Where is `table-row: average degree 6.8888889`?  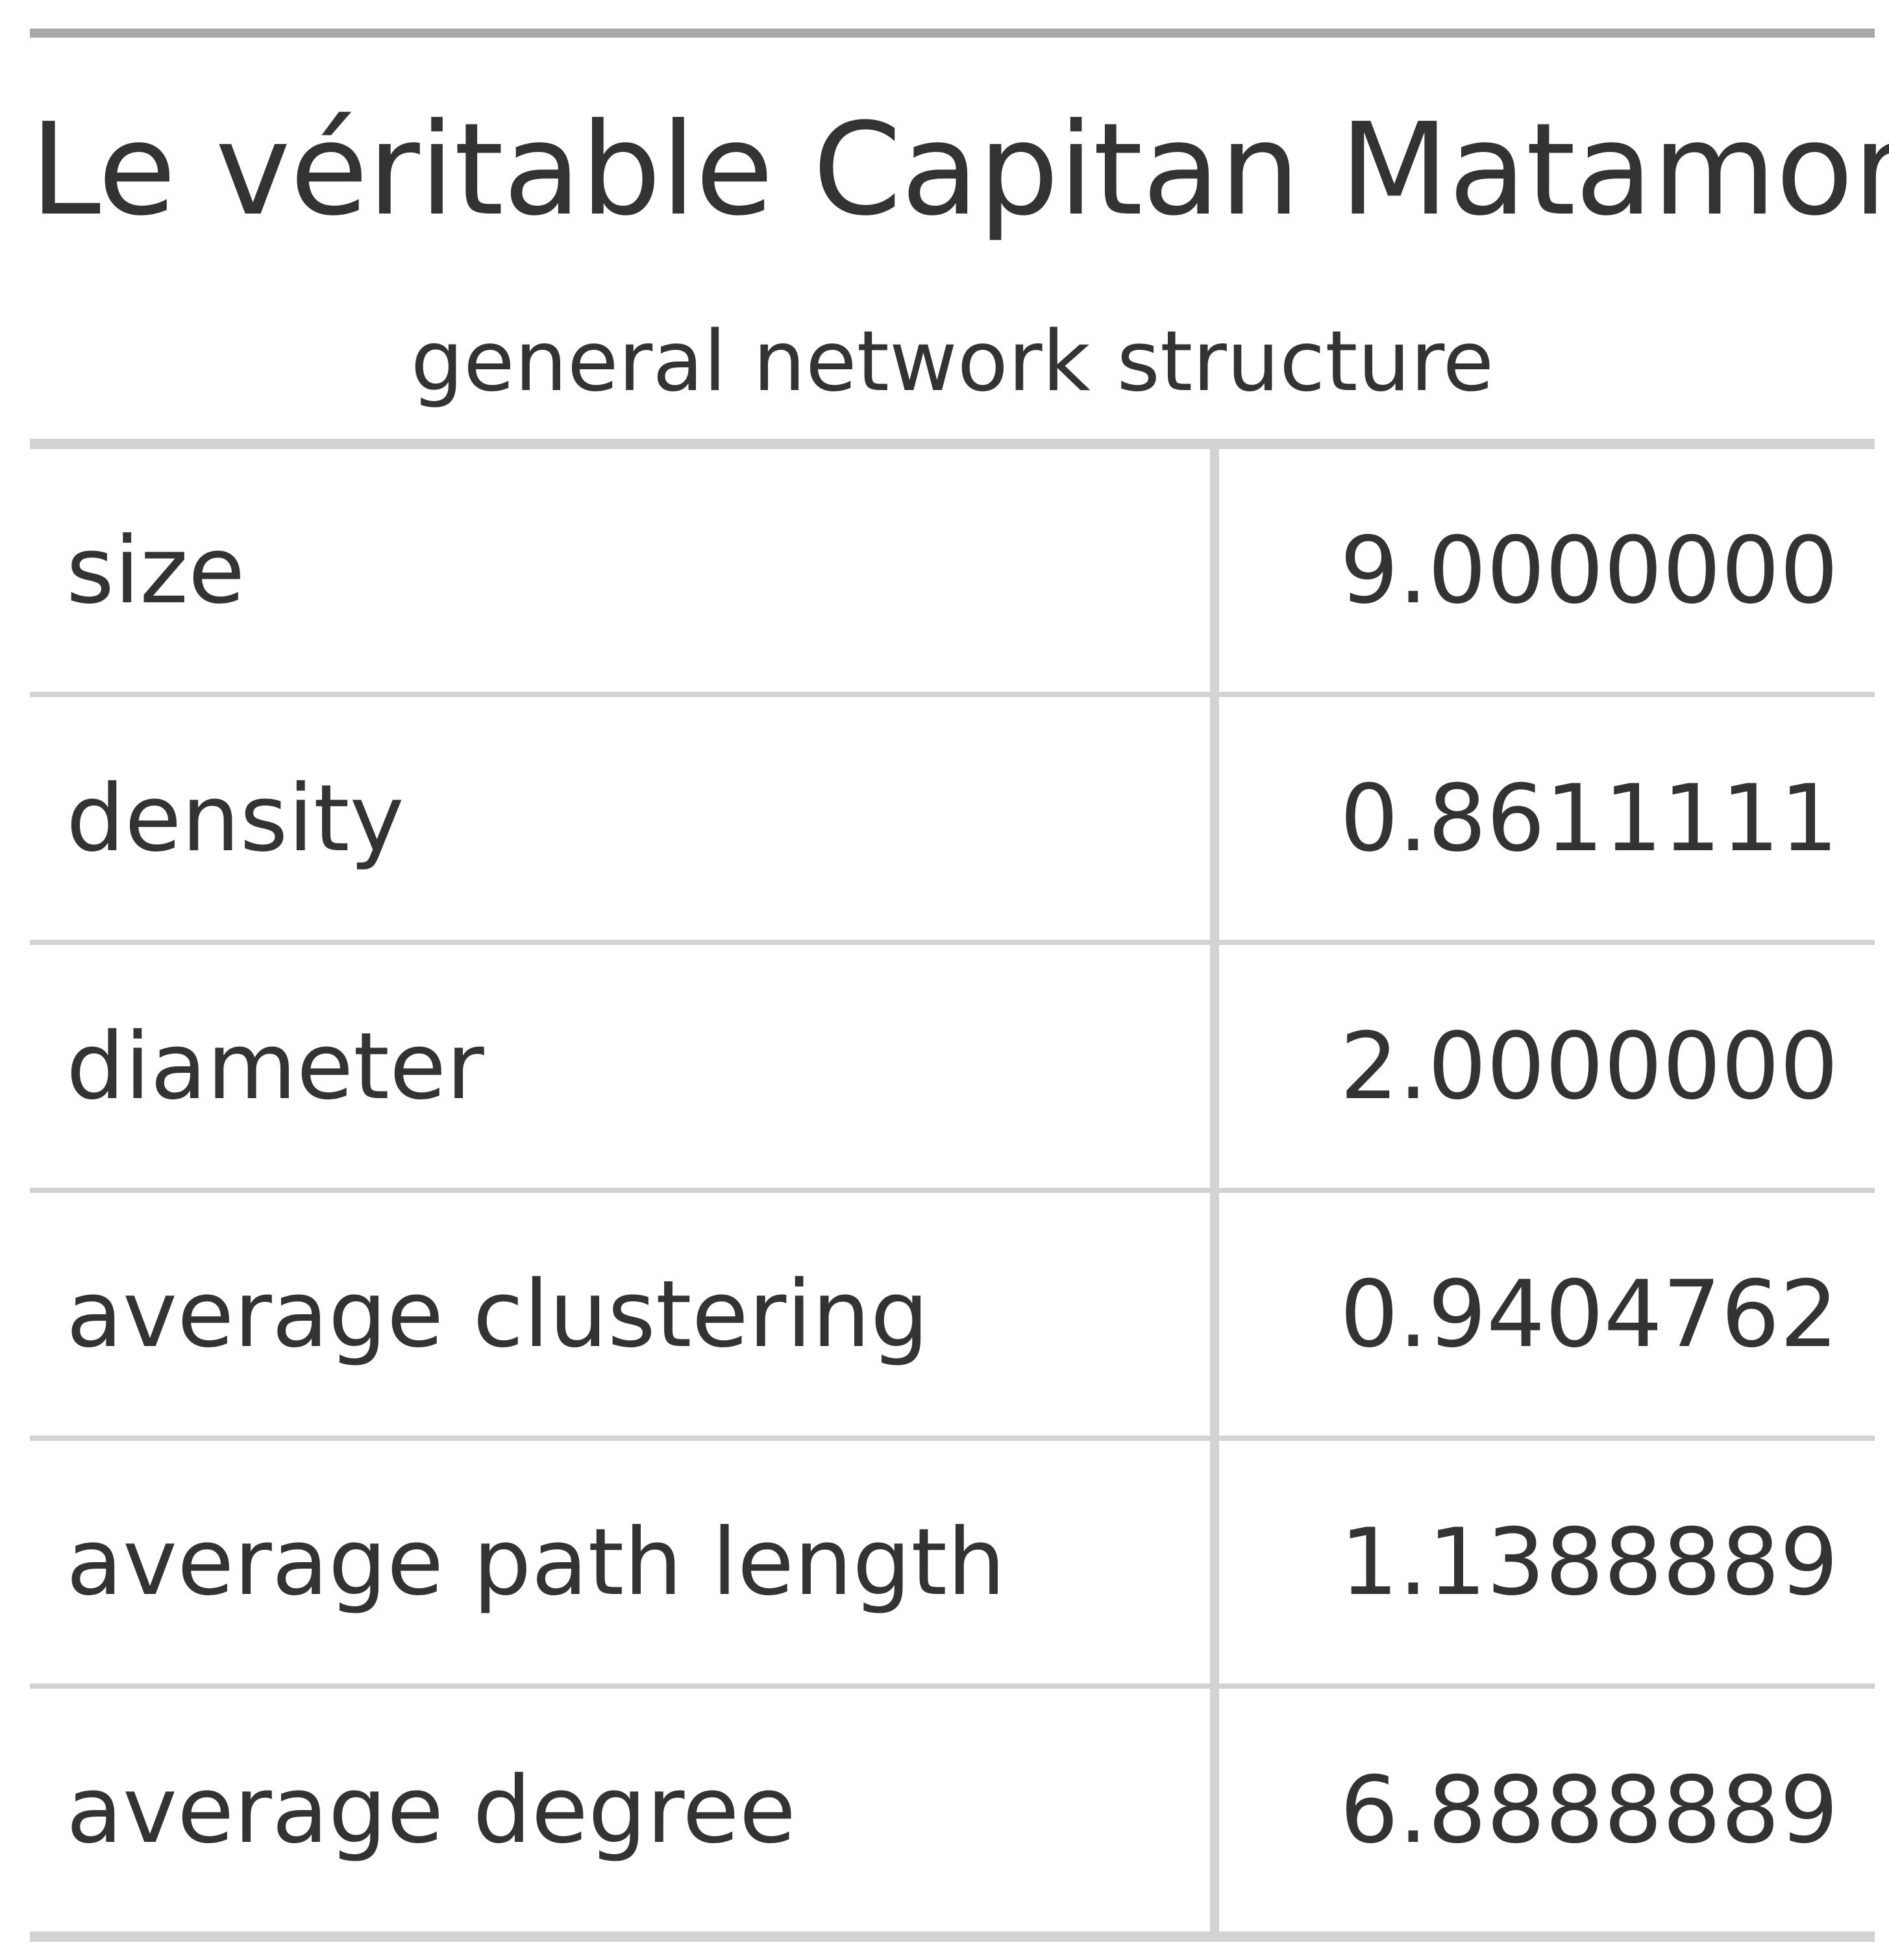 table-row: average degree 6.8888889 is located at coordinates (953, 1810).